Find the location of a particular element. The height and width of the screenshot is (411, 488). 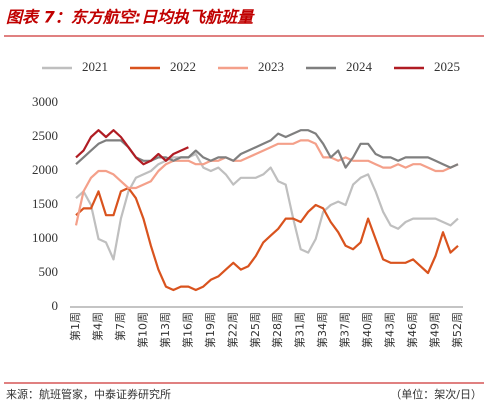

x-tick-label: 第22周 is located at coordinates (232, 330).